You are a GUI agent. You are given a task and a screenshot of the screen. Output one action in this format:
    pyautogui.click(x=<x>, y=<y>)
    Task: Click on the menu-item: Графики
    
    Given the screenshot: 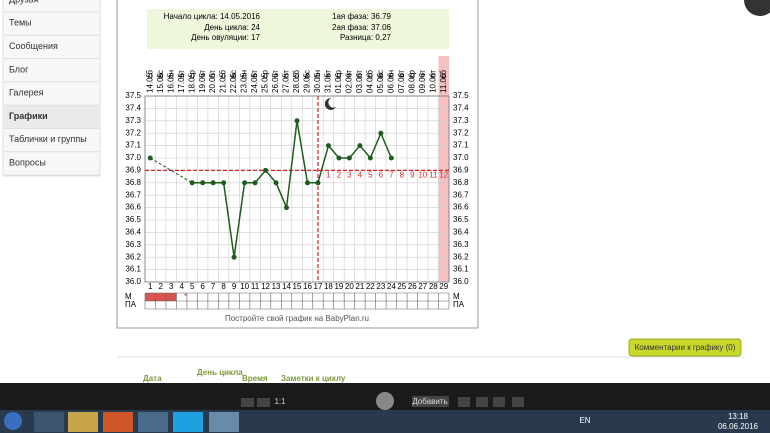 What is the action you would take?
    pyautogui.click(x=28, y=116)
    